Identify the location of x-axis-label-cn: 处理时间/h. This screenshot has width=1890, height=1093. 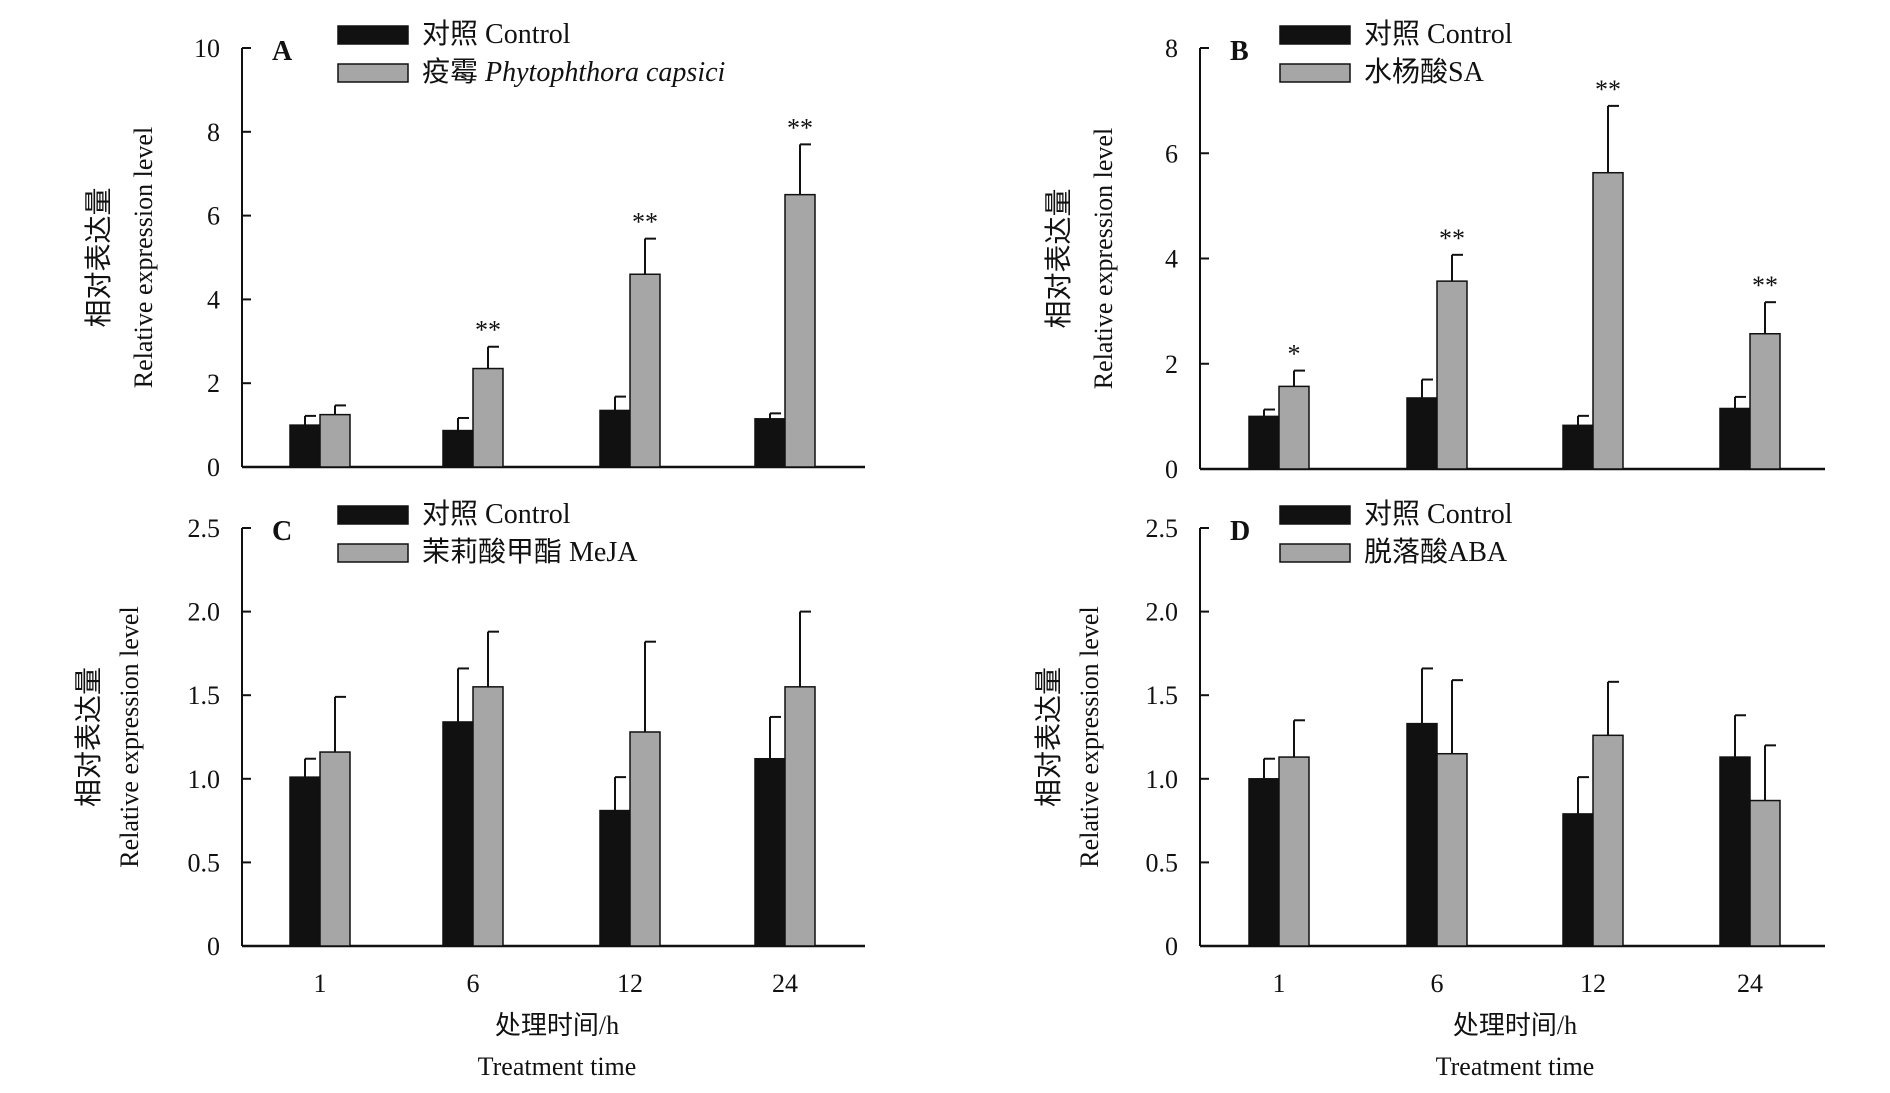
(557, 1025).